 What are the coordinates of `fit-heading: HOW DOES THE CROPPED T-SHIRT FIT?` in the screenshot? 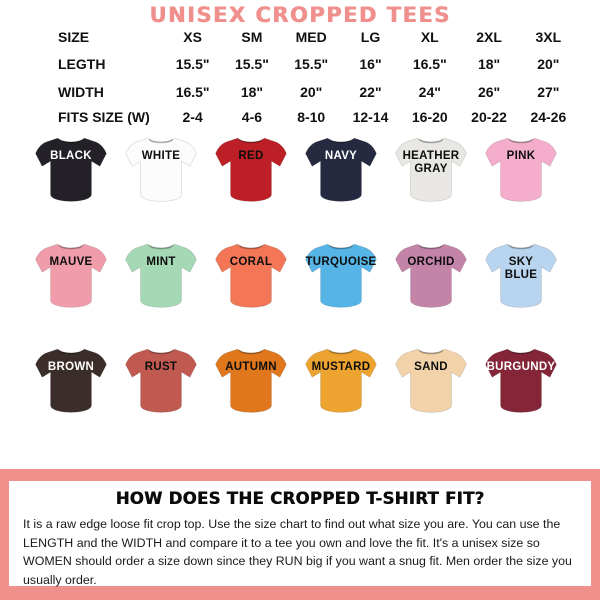 It's located at (300, 498).